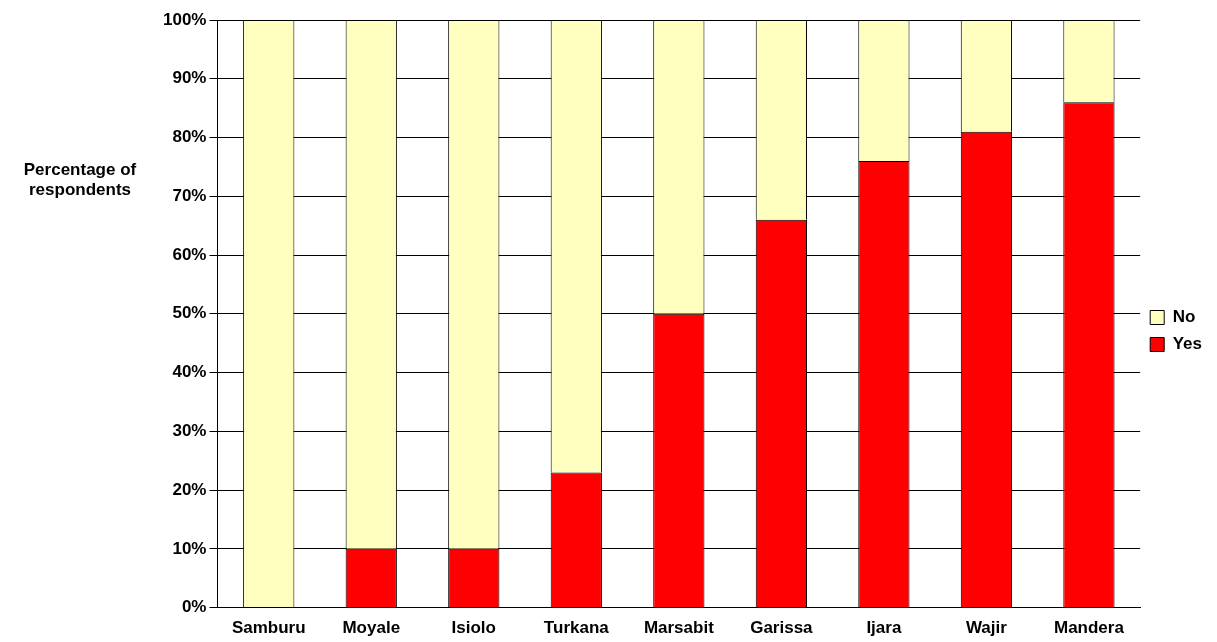 This screenshot has height=642, width=1217. What do you see at coordinates (189, 195) in the screenshot?
I see `y-tick-label: 70%` at bounding box center [189, 195].